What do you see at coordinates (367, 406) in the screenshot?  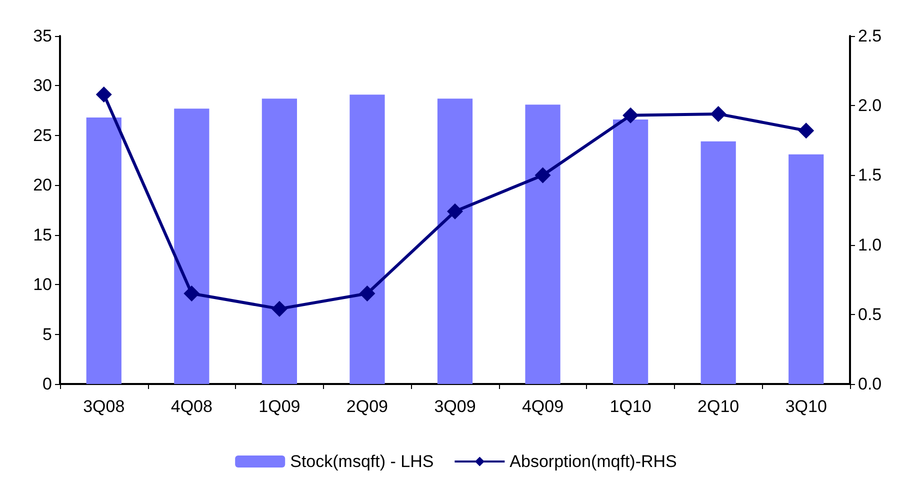 I see `x-tick-label: 2Q09` at bounding box center [367, 406].